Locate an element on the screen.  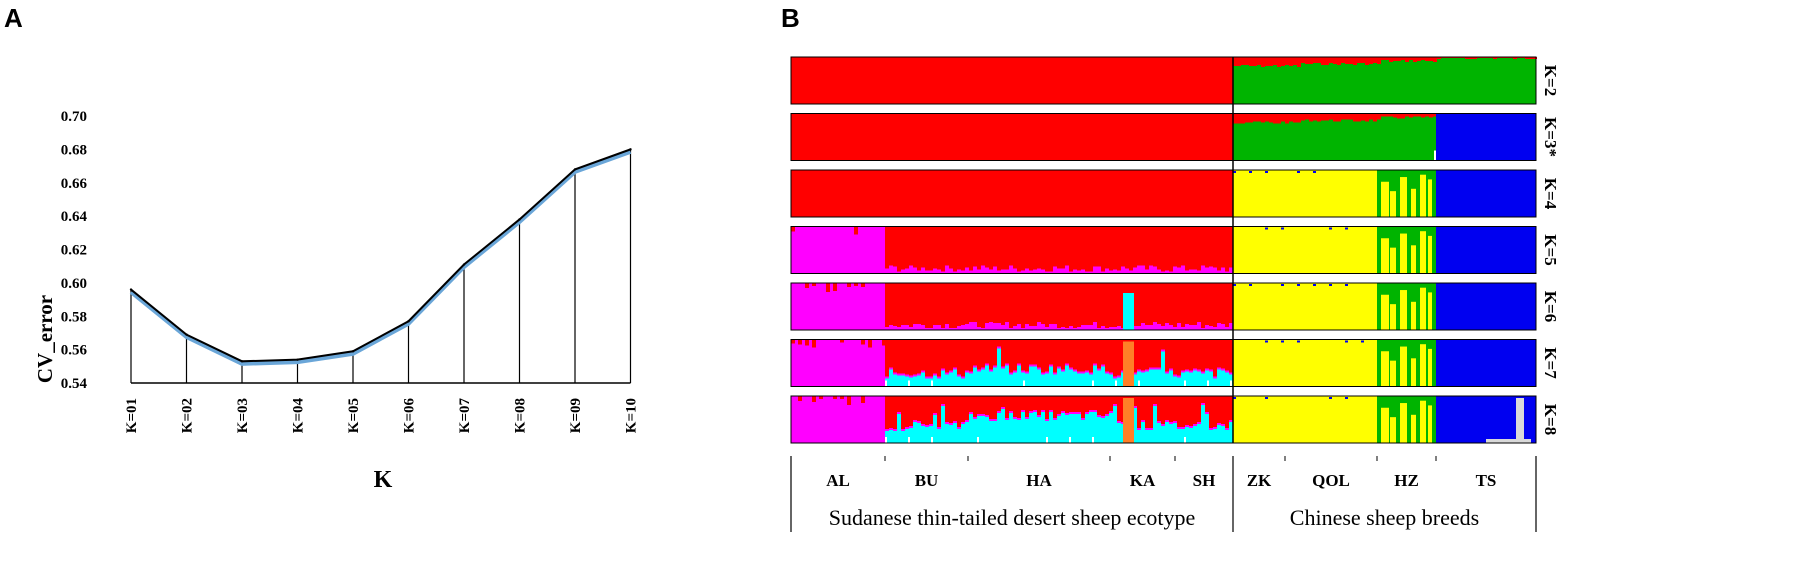
population-label: ZK is located at coordinates (1259, 480).